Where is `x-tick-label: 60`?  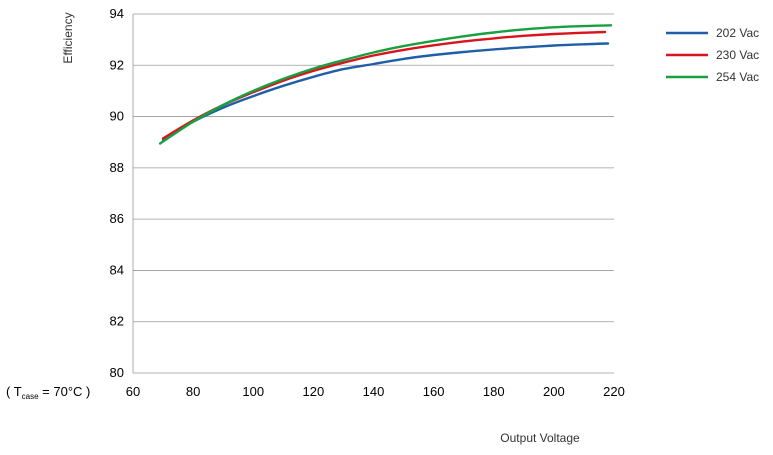 x-tick-label: 60 is located at coordinates (133, 391).